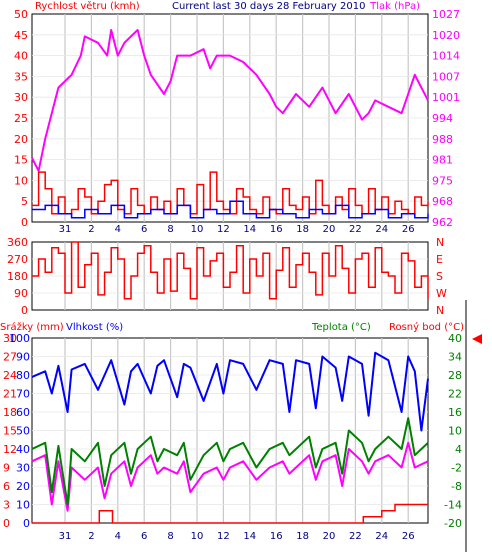 This screenshot has width=492, height=559. Describe the element at coordinates (10, 431) in the screenshot. I see `precipitation-tick-label-5: 15` at that location.